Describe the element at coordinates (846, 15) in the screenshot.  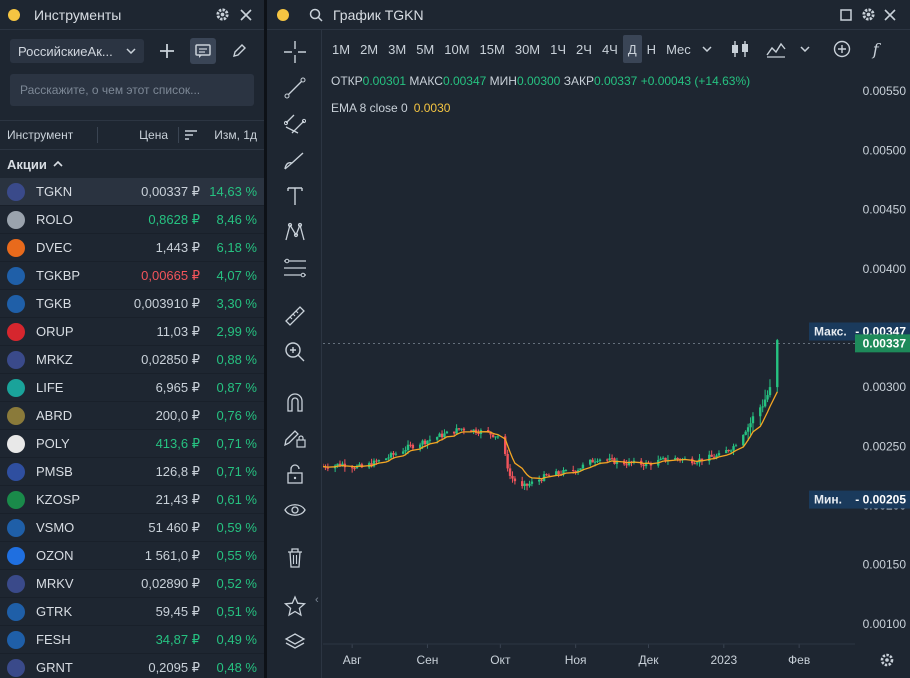
I see `window-icon` at that location.